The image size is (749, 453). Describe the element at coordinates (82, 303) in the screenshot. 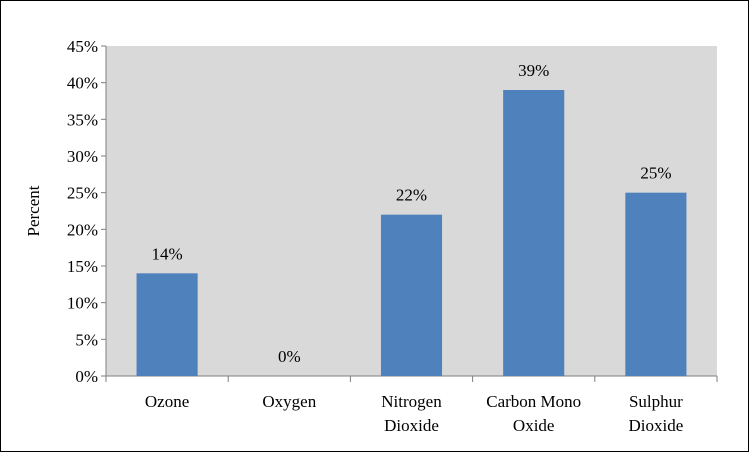

I see `y-tick-label: 10%` at that location.